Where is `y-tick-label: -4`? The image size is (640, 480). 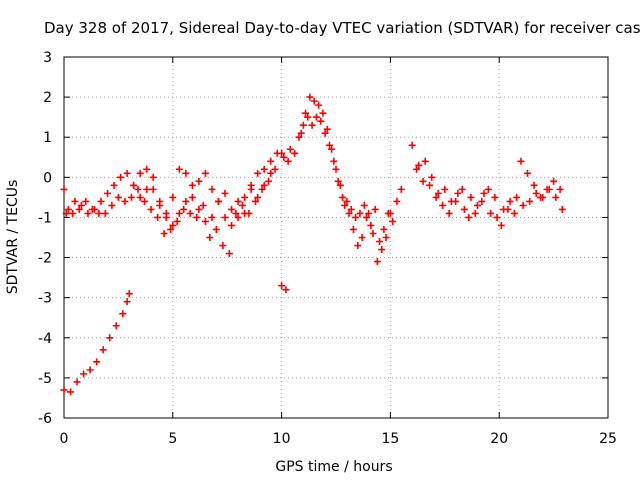
y-tick-label: -4 is located at coordinates (45, 339).